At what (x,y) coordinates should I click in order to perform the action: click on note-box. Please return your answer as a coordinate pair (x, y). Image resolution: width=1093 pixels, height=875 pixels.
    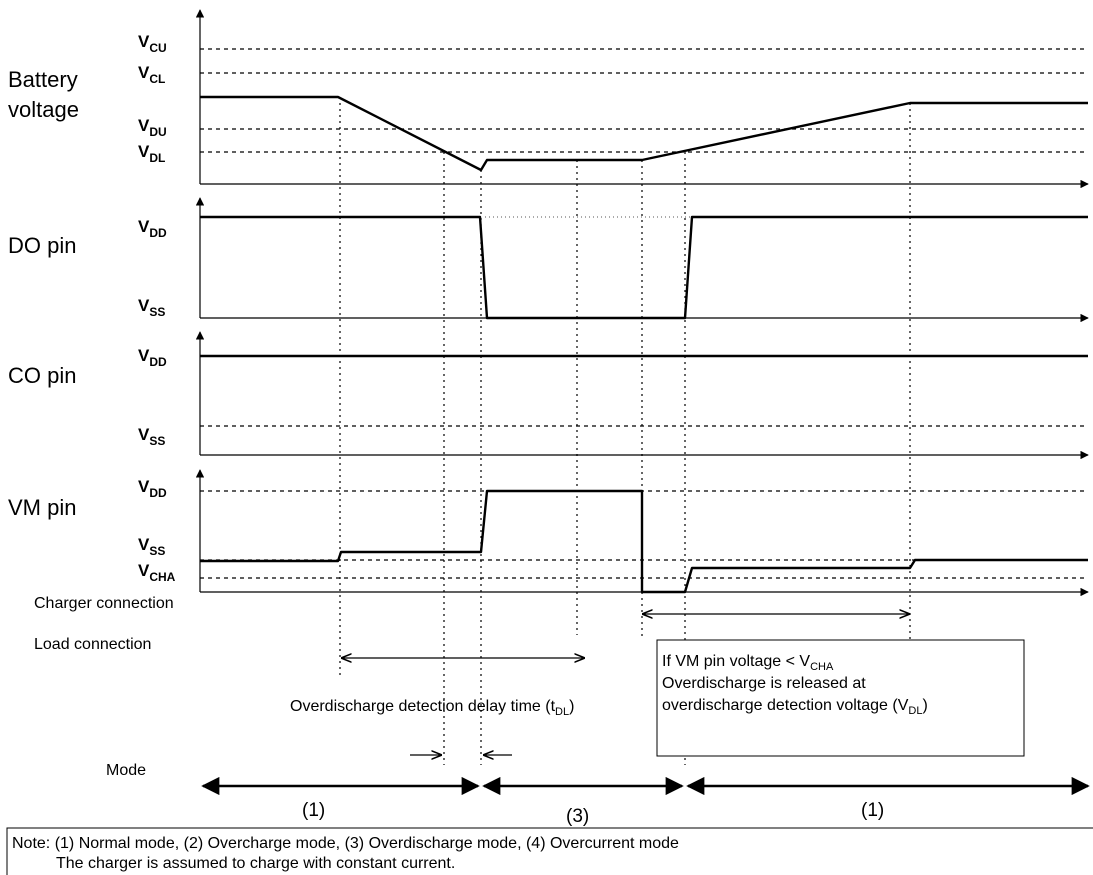
    Looking at the image, I should click on (549, 851).